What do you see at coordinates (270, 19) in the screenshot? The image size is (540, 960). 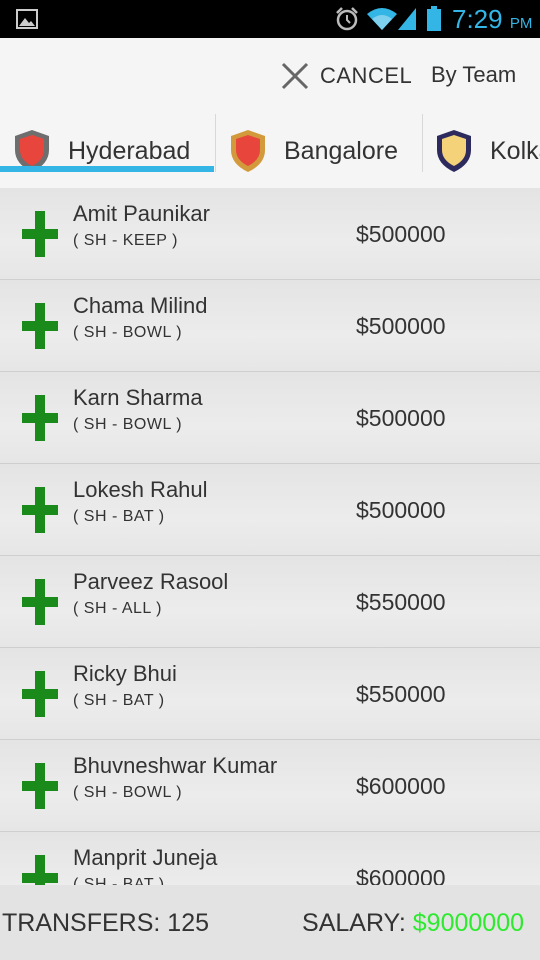 I see `status-bar: 7:29 PM` at bounding box center [270, 19].